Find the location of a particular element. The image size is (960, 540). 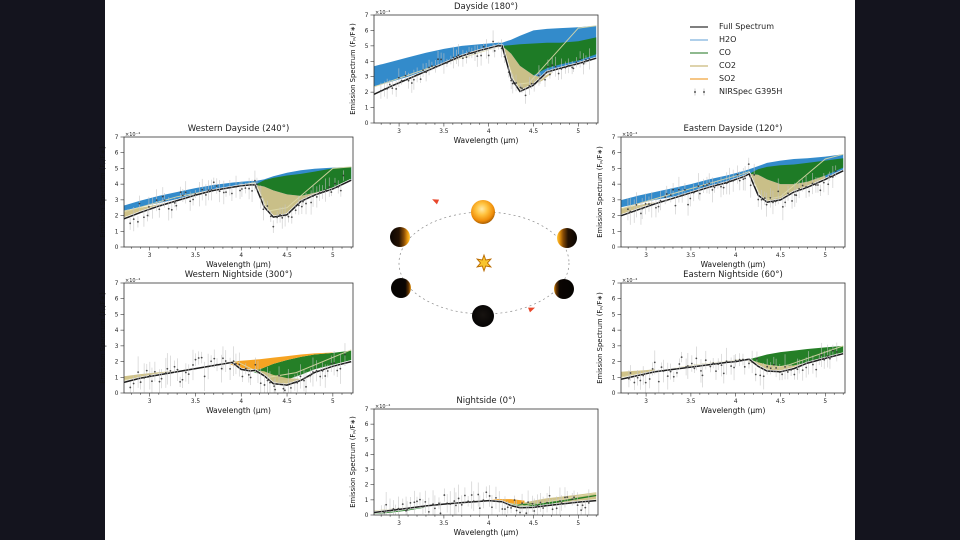

orbit-diagram is located at coordinates (483, 263).